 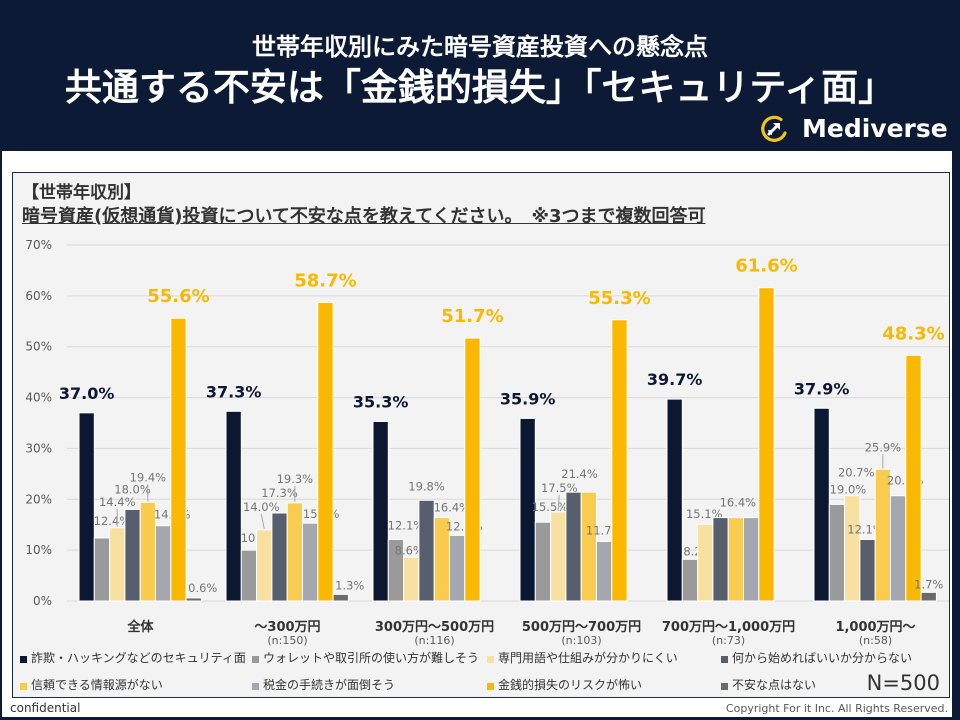 I want to click on legend-item: 専門用語や仕組みが分かりにくい, so click(x=582, y=657).